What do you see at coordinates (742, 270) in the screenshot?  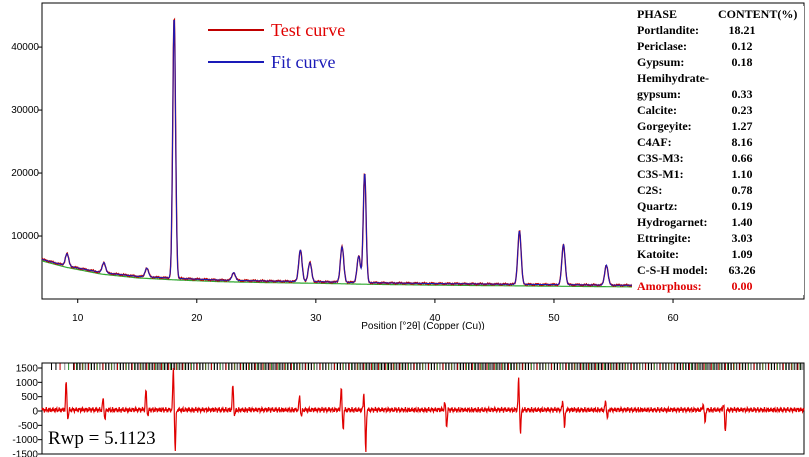 I see `phase-content: 63.26` at bounding box center [742, 270].